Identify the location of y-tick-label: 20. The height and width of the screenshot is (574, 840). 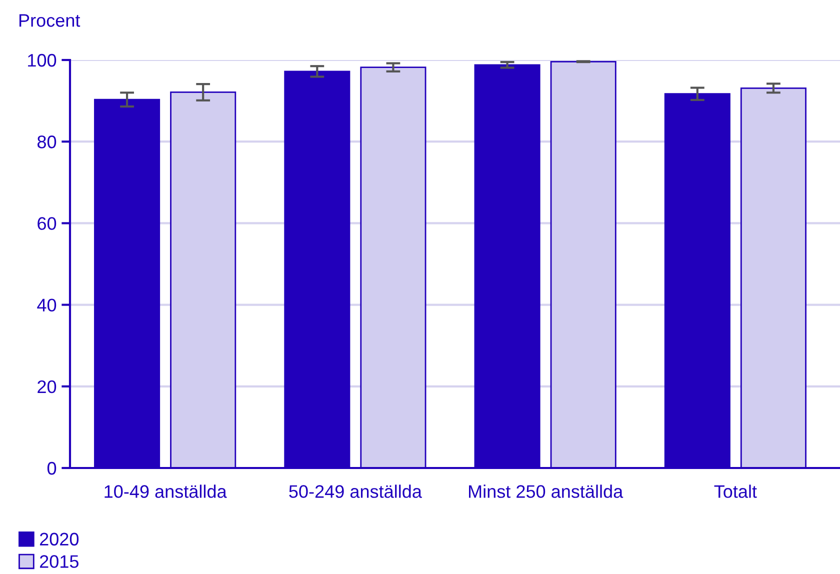
(47, 387).